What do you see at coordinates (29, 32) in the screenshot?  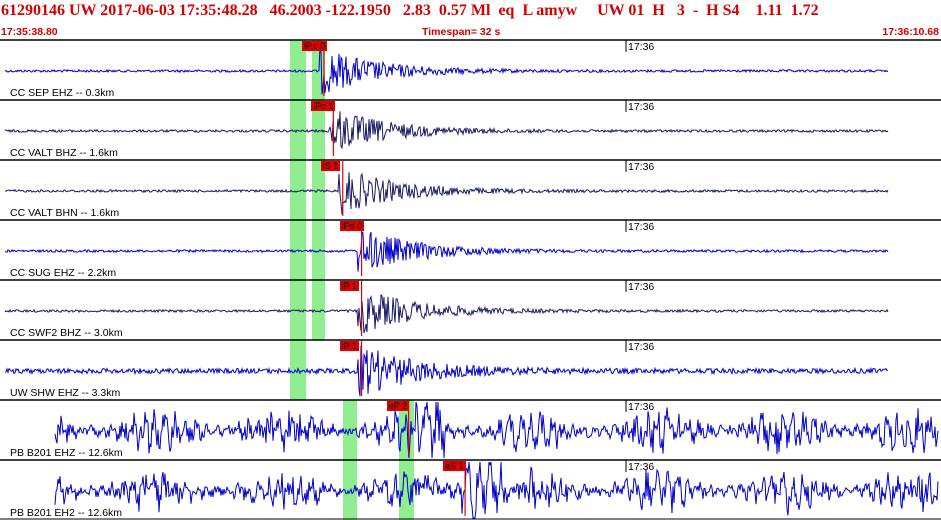 I see `start-time: 17:35:38.80` at bounding box center [29, 32].